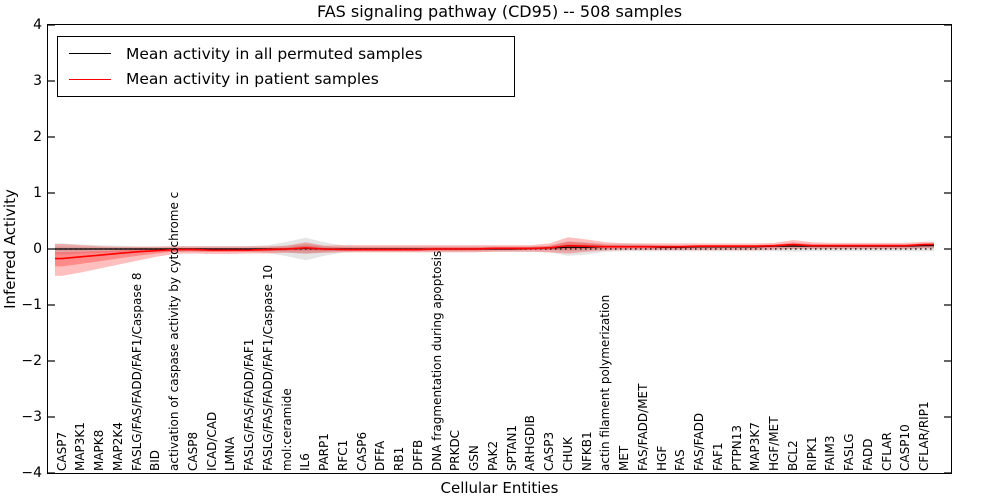 This screenshot has height=500, width=1000. Describe the element at coordinates (849, 452) in the screenshot. I see `x-tick-label: FASLG` at that location.